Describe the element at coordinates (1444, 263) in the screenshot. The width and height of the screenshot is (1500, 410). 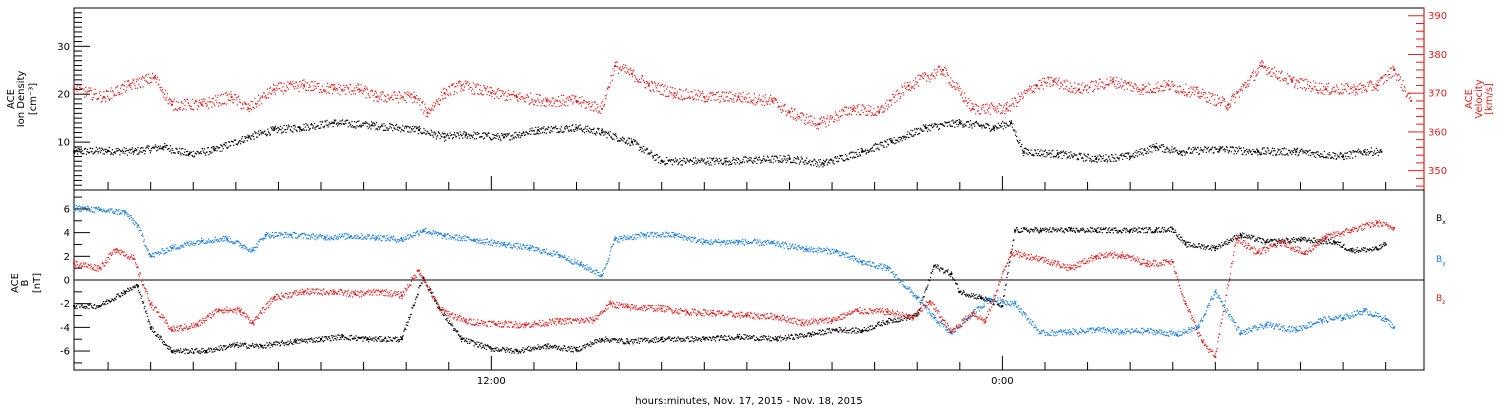
I see `legend-by-subscript: y` at that location.